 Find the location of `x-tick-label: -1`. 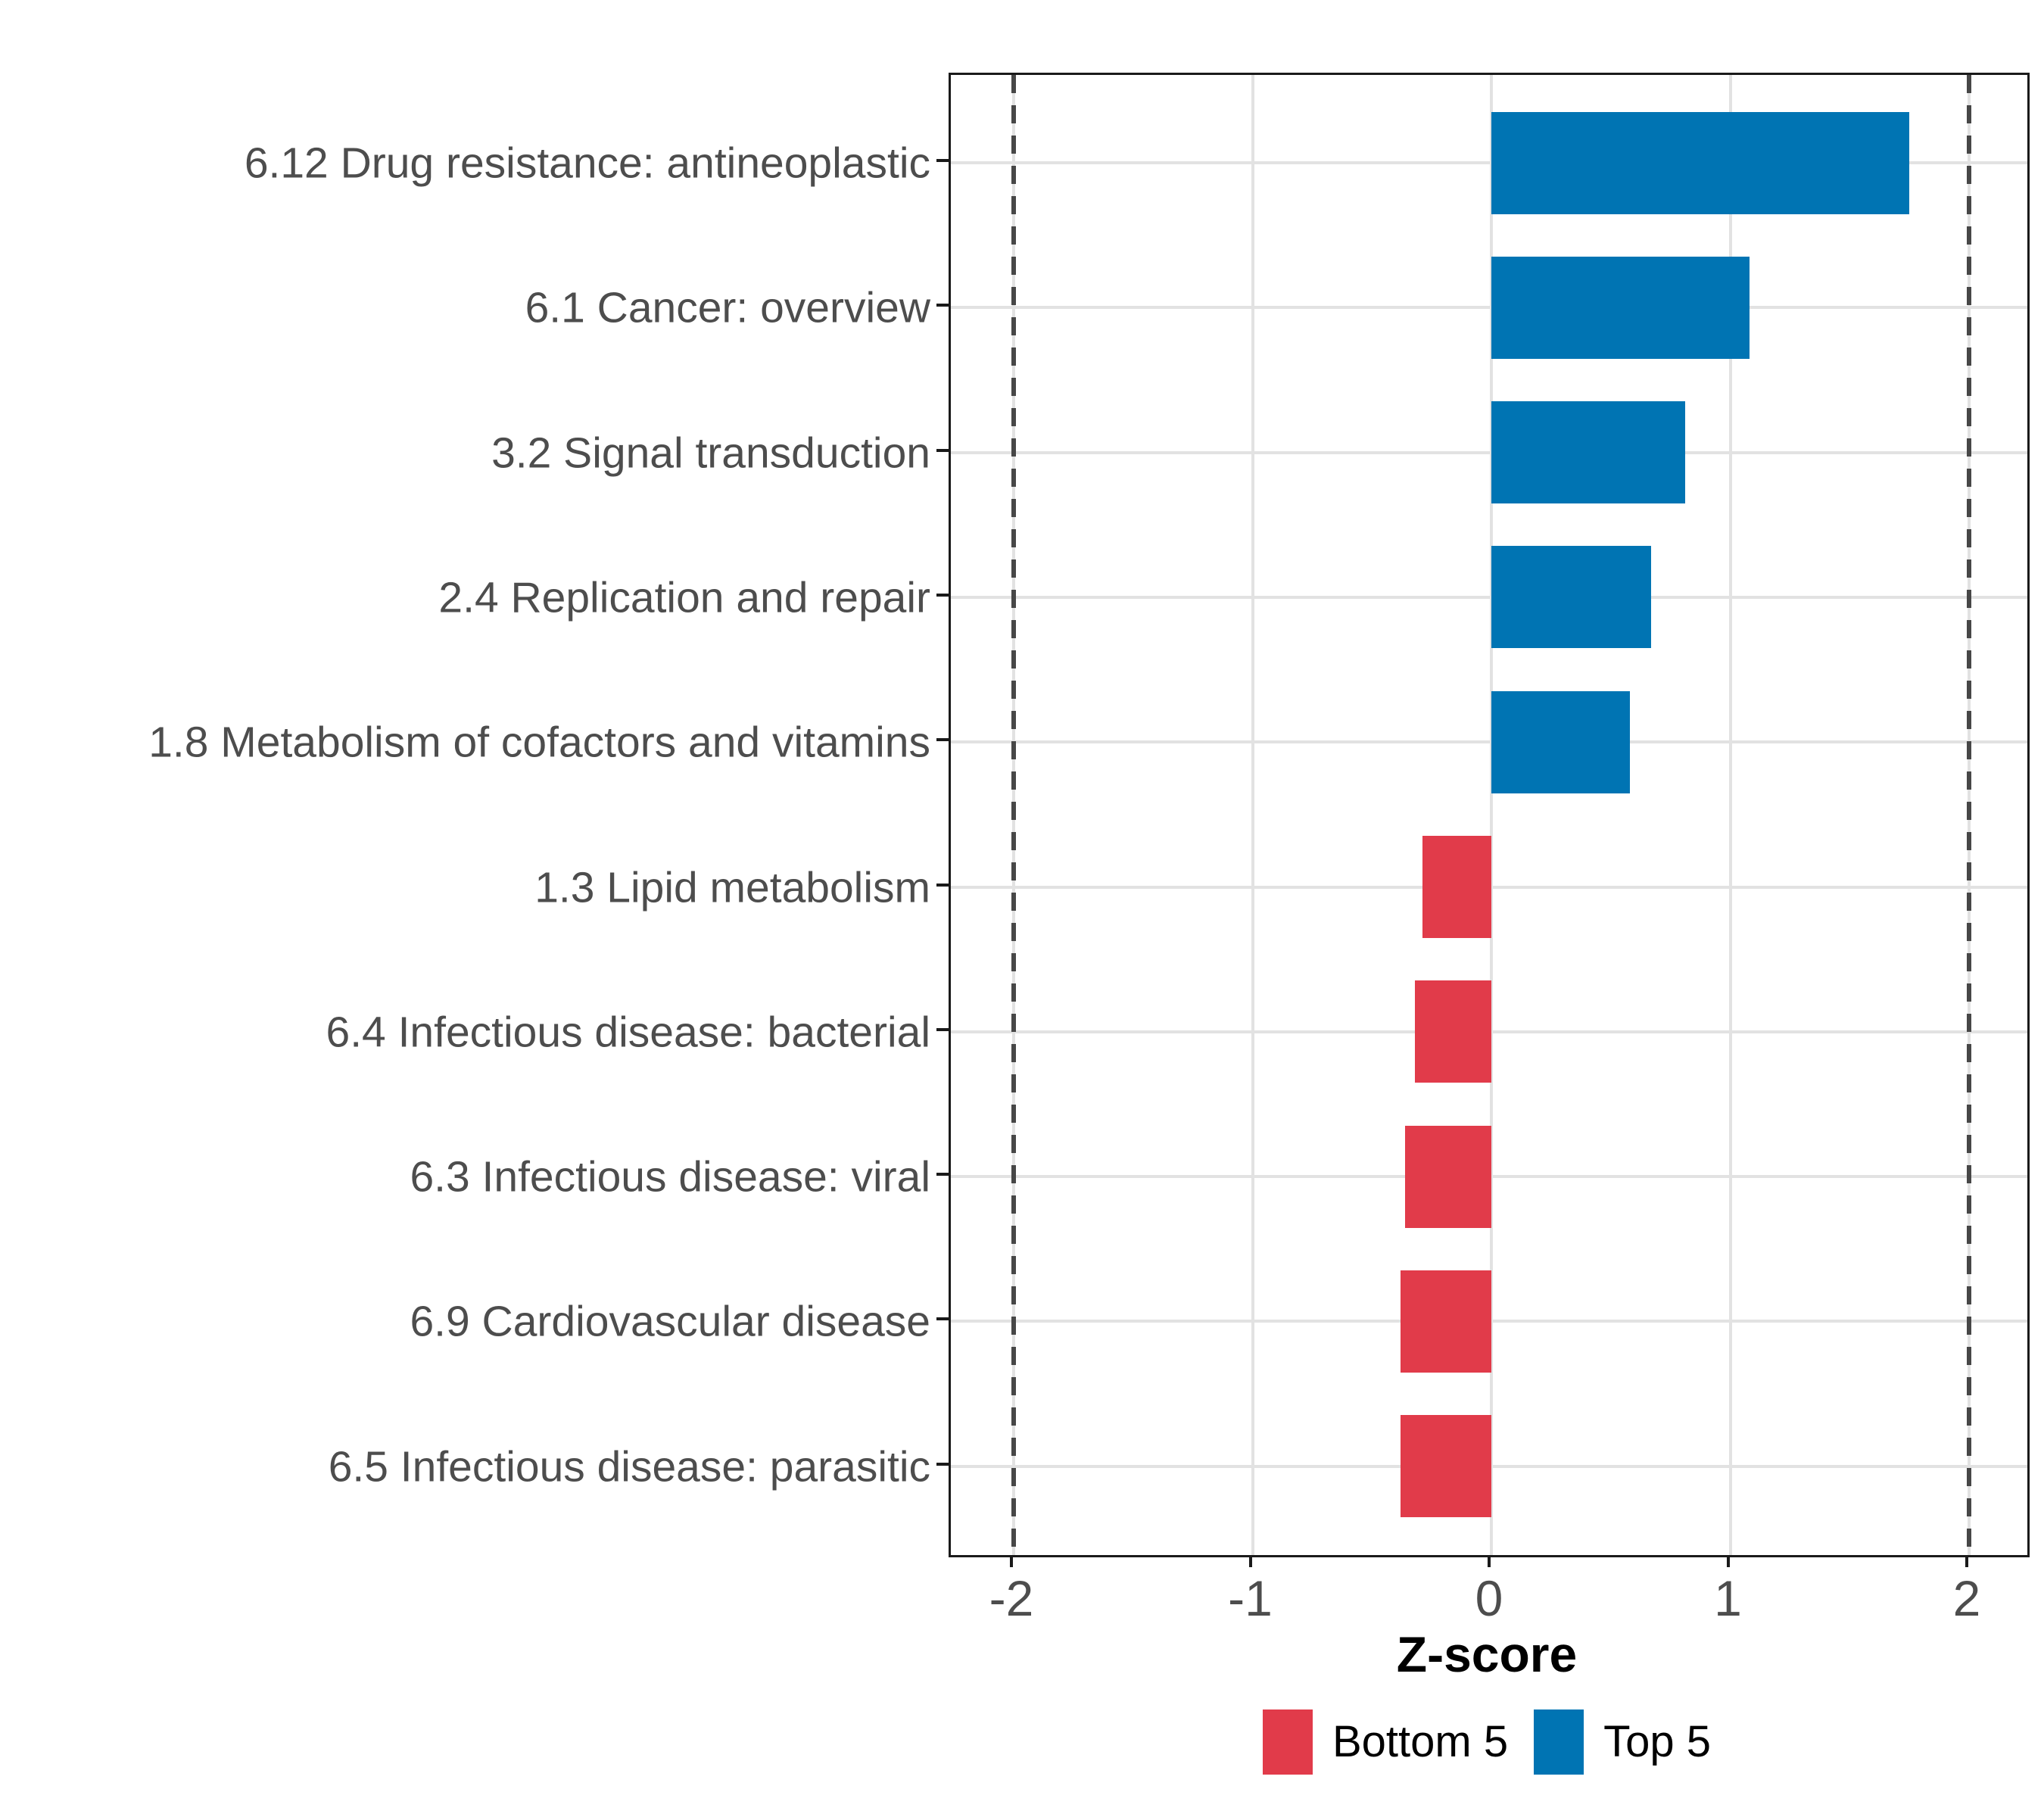

x-tick-label: -1 is located at coordinates (1250, 1598).